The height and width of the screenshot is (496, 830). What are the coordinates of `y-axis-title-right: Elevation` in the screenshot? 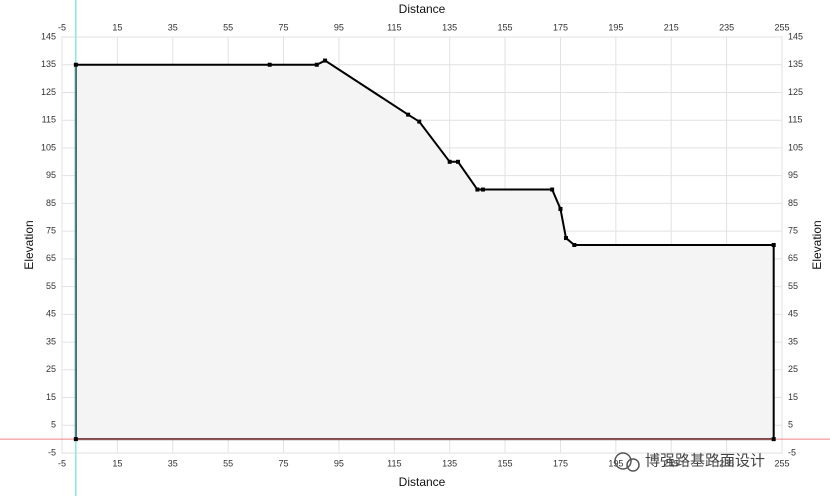 It's located at (817, 244).